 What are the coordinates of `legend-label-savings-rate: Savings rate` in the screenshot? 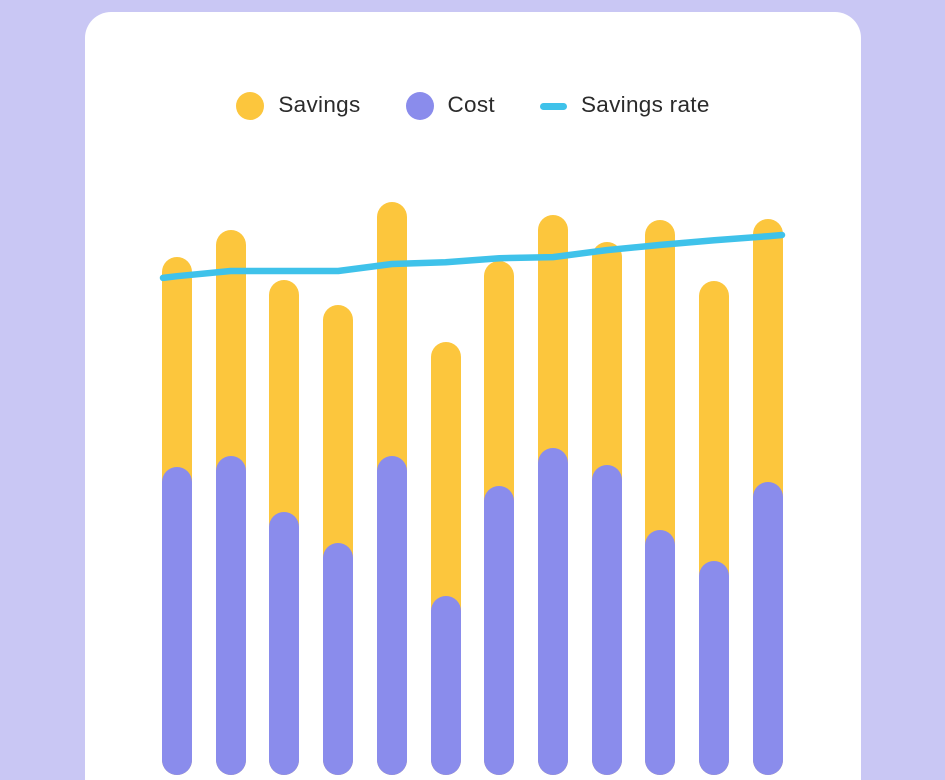 It's located at (645, 104).